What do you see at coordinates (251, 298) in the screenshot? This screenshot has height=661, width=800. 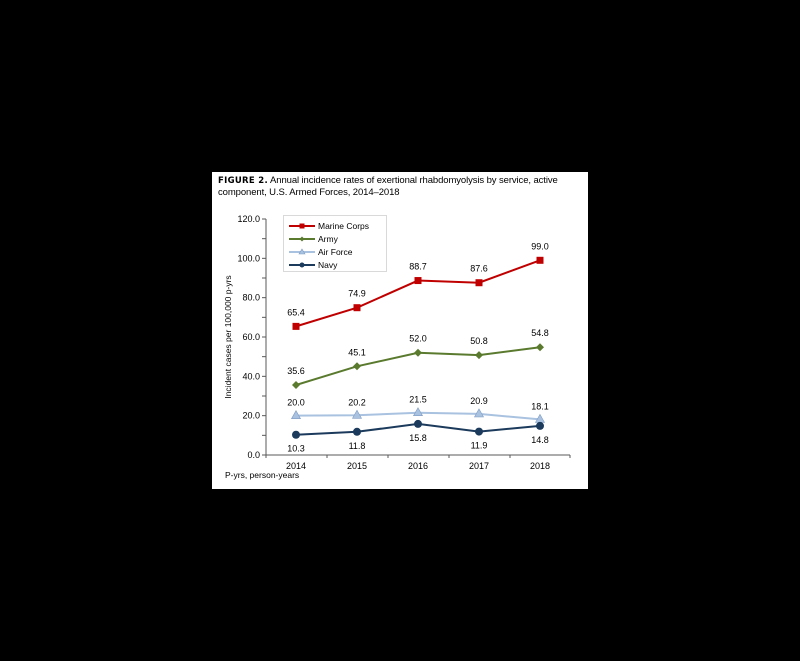 I see `y-tick-label: 80.0` at bounding box center [251, 298].